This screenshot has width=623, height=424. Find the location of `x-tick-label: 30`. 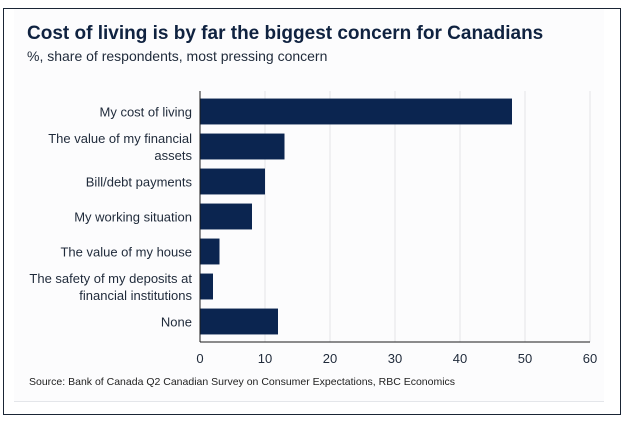

x-tick-label: 30 is located at coordinates (395, 358).